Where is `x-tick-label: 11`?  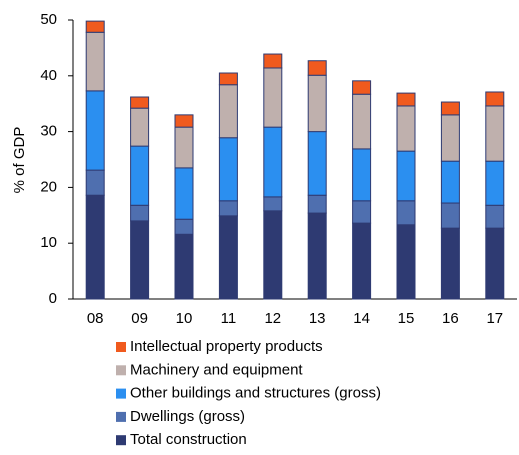
x-tick-label: 11 is located at coordinates (229, 318).